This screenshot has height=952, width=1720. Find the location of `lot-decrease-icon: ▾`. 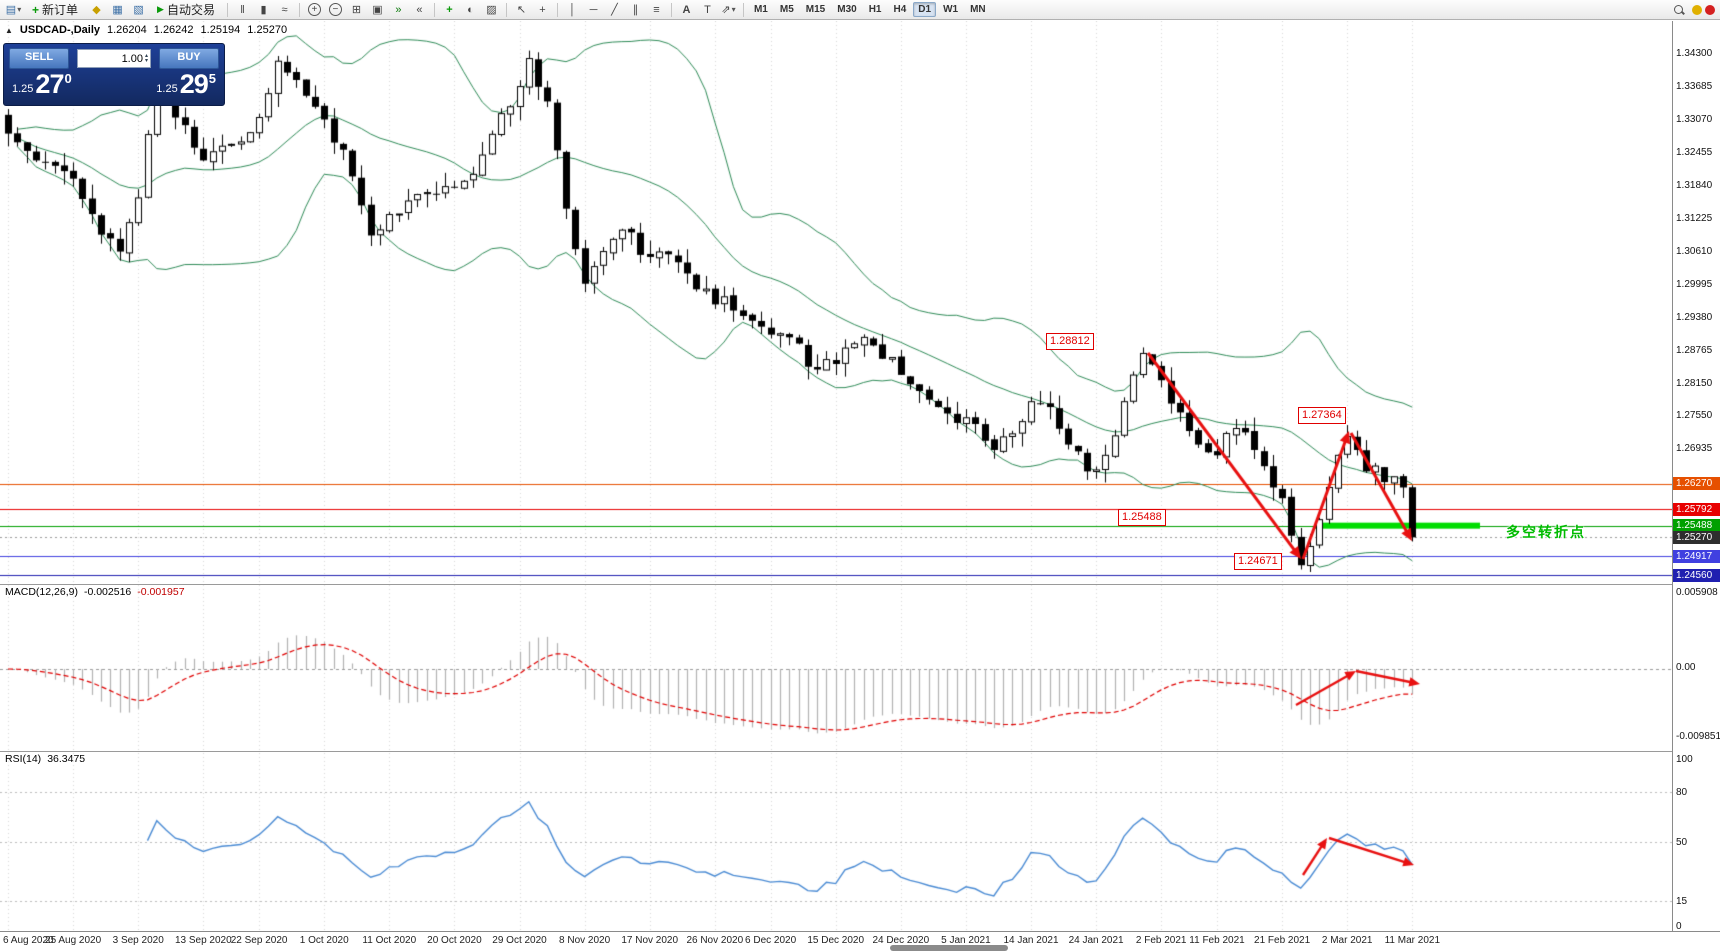

lot-decrease-icon: ▾ is located at coordinates (146, 60).